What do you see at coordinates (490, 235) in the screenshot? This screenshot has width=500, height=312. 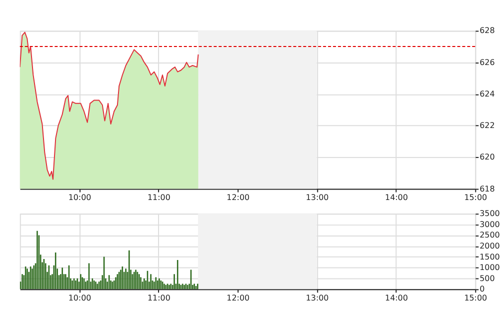 I see `y-tick-label: 2500` at bounding box center [490, 235].